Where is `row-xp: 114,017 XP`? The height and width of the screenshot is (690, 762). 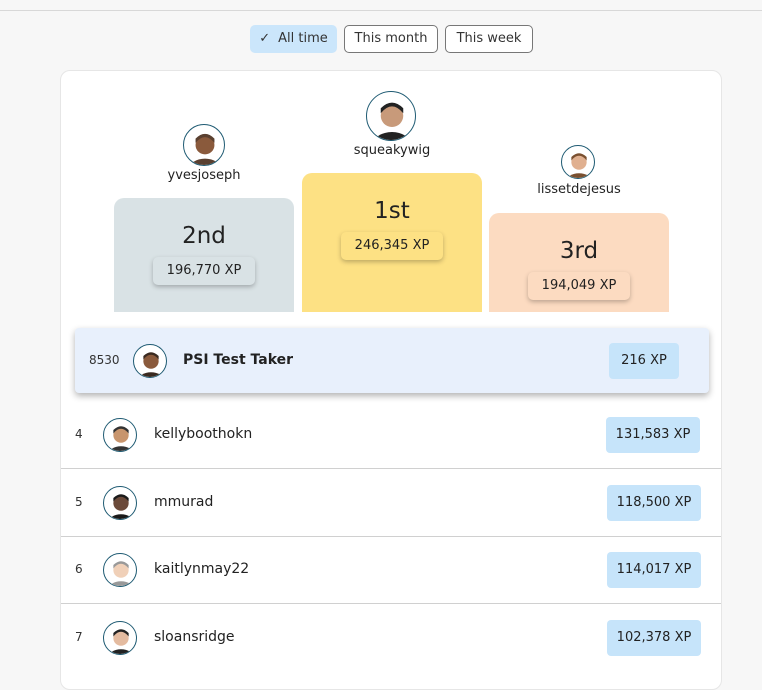
row-xp: 114,017 XP is located at coordinates (654, 570).